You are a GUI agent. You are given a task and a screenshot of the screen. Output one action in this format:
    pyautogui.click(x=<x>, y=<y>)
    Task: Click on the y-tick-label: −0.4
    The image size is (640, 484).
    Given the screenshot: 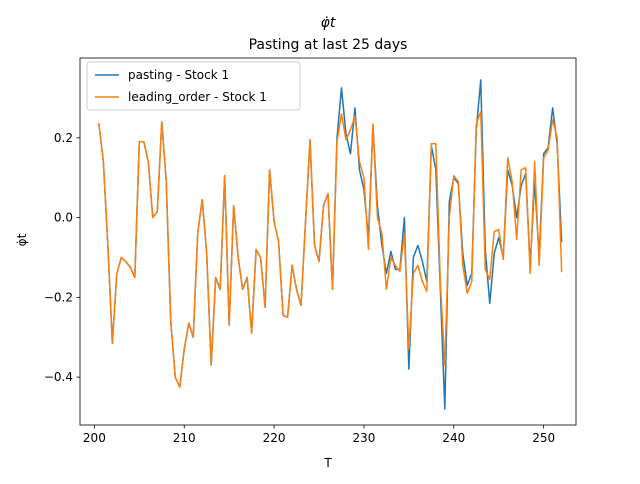 What is the action you would take?
    pyautogui.click(x=58, y=377)
    